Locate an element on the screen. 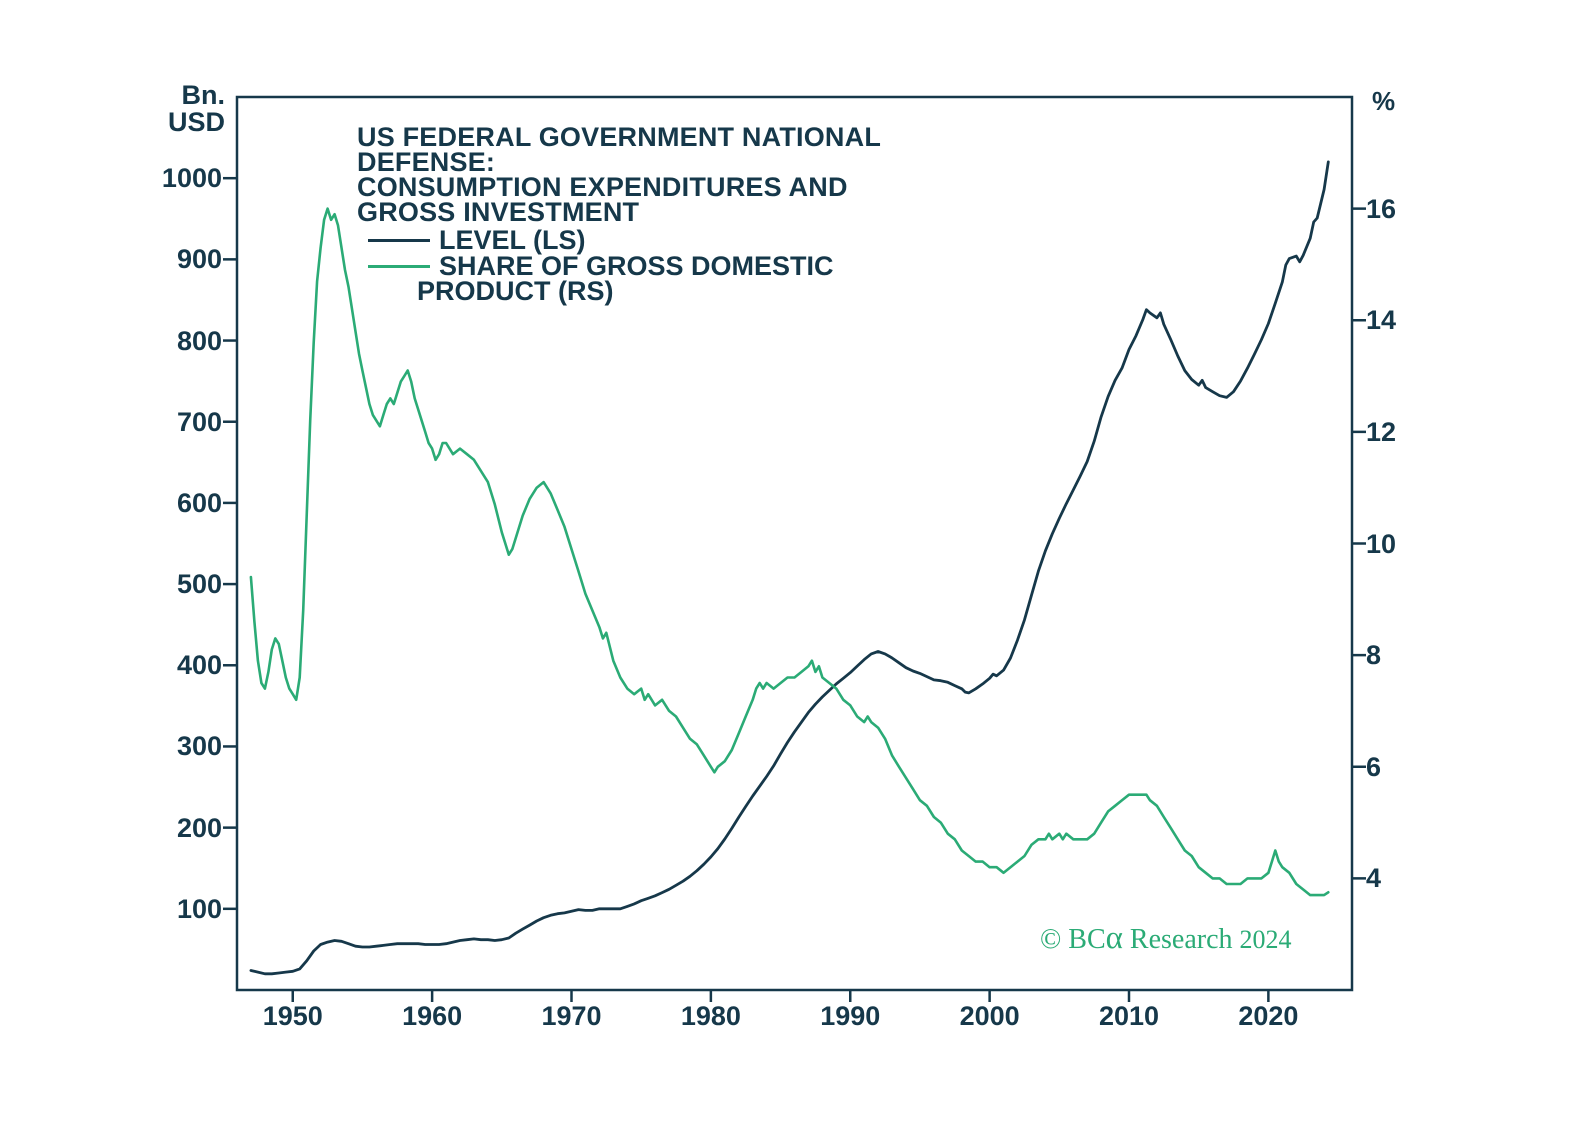 The image size is (1595, 1144). right-axis-tick-label: 4 is located at coordinates (1374, 878).